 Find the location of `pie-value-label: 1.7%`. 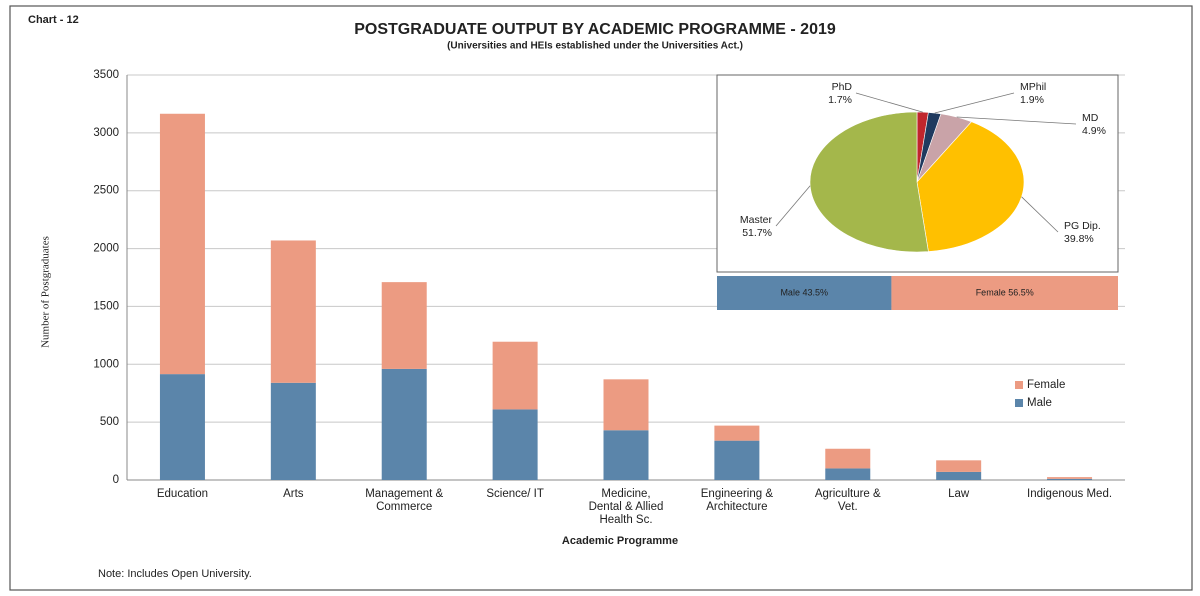

pie-value-label: 1.7% is located at coordinates (840, 100).